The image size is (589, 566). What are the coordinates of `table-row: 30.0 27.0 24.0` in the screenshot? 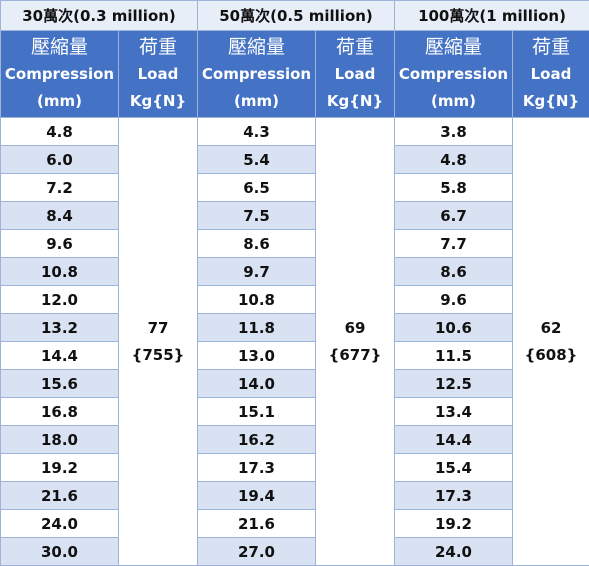 It's located at (294, 551).